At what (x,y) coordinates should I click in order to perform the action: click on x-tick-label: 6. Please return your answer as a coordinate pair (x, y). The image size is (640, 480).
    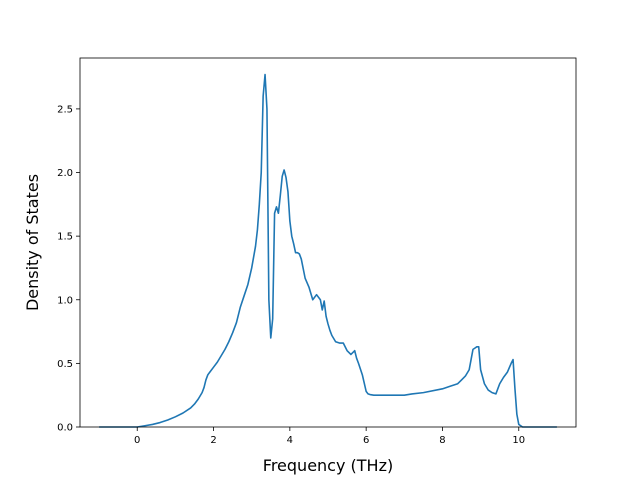
    Looking at the image, I should click on (366, 440).